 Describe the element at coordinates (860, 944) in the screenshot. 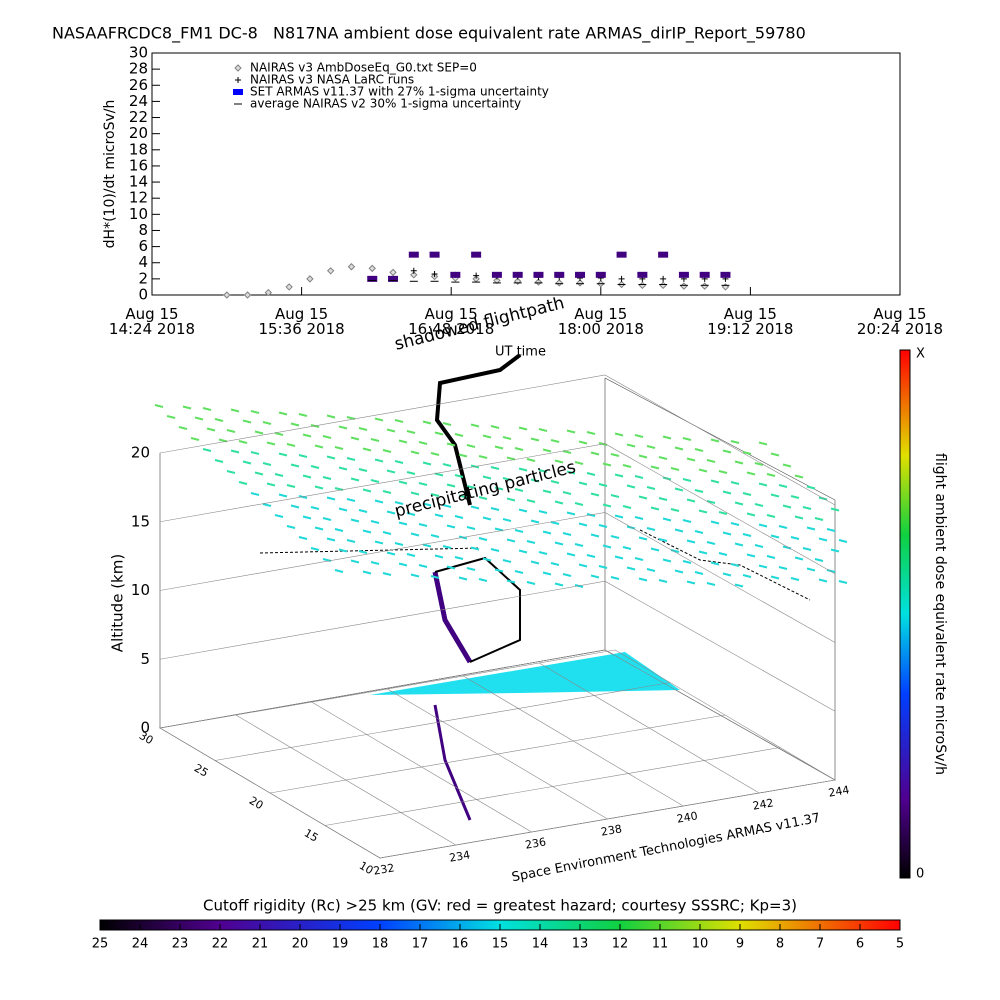

I see `cb-tick-label: 6` at that location.